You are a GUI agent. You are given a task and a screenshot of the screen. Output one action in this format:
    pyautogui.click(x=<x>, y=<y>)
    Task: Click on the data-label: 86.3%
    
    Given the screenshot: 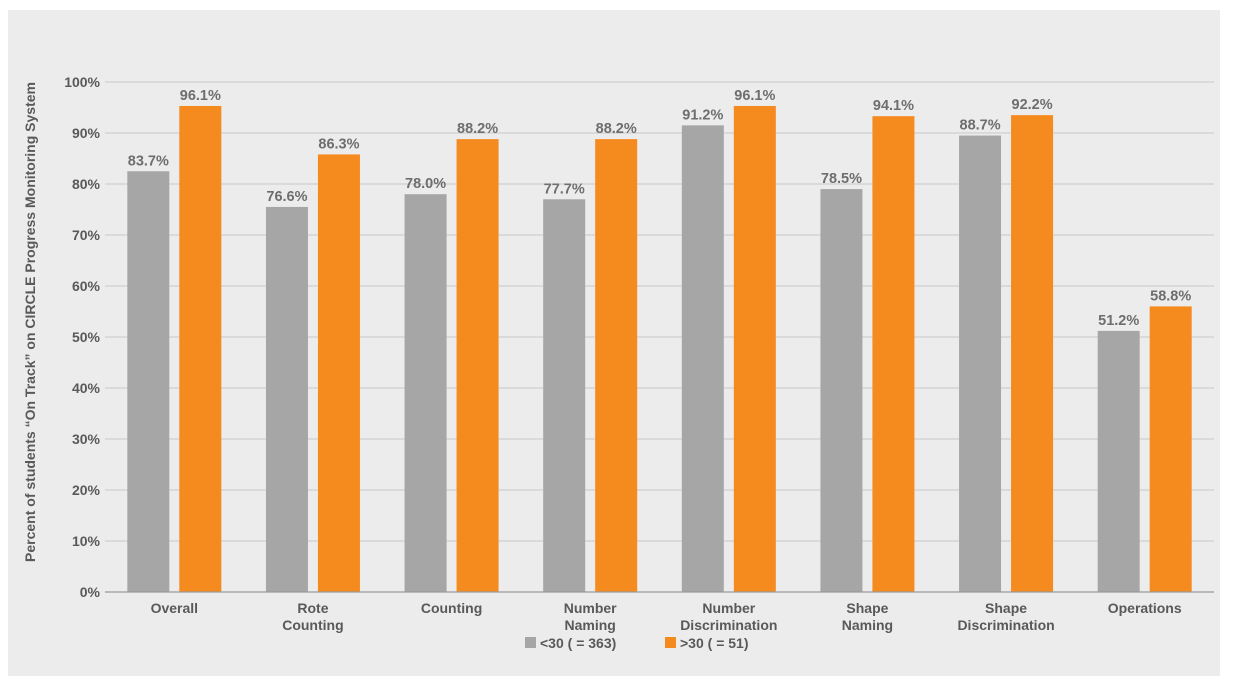 What is the action you would take?
    pyautogui.click(x=338, y=144)
    